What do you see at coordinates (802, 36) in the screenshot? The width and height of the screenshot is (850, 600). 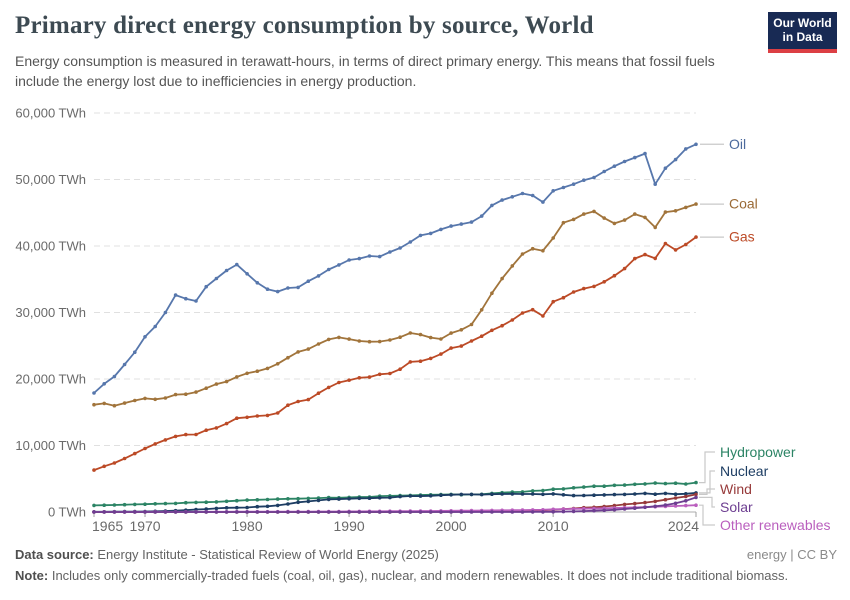 I see `owid-logo-line2: in Data` at bounding box center [802, 36].